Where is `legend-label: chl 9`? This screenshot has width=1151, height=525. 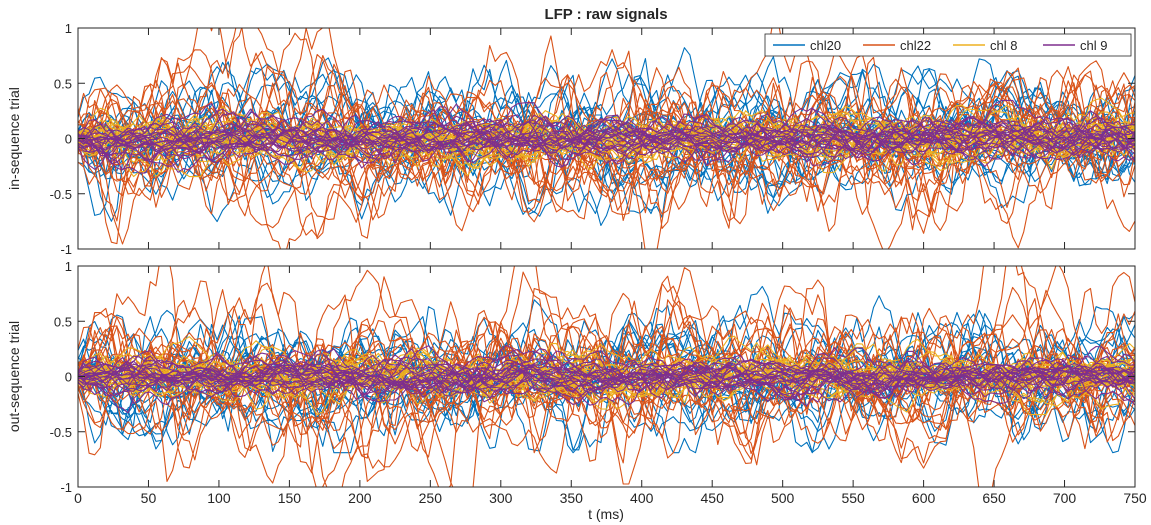
legend-label: chl 9 is located at coordinates (1093, 45).